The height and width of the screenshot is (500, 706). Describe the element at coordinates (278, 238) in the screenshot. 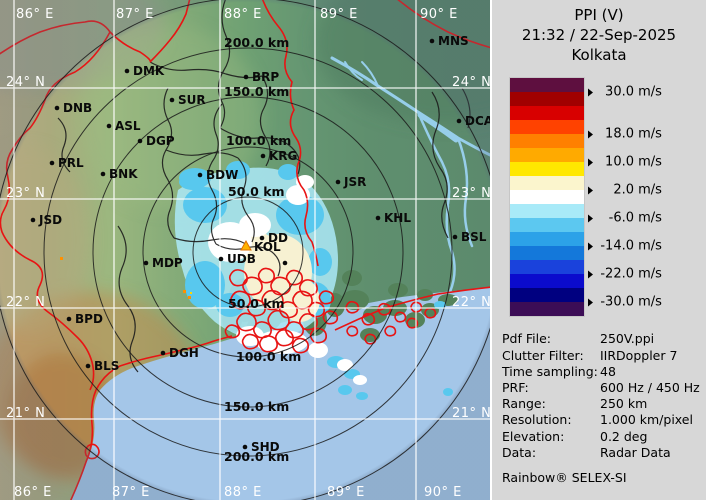

I see `station-label-dd: DD` at that location.